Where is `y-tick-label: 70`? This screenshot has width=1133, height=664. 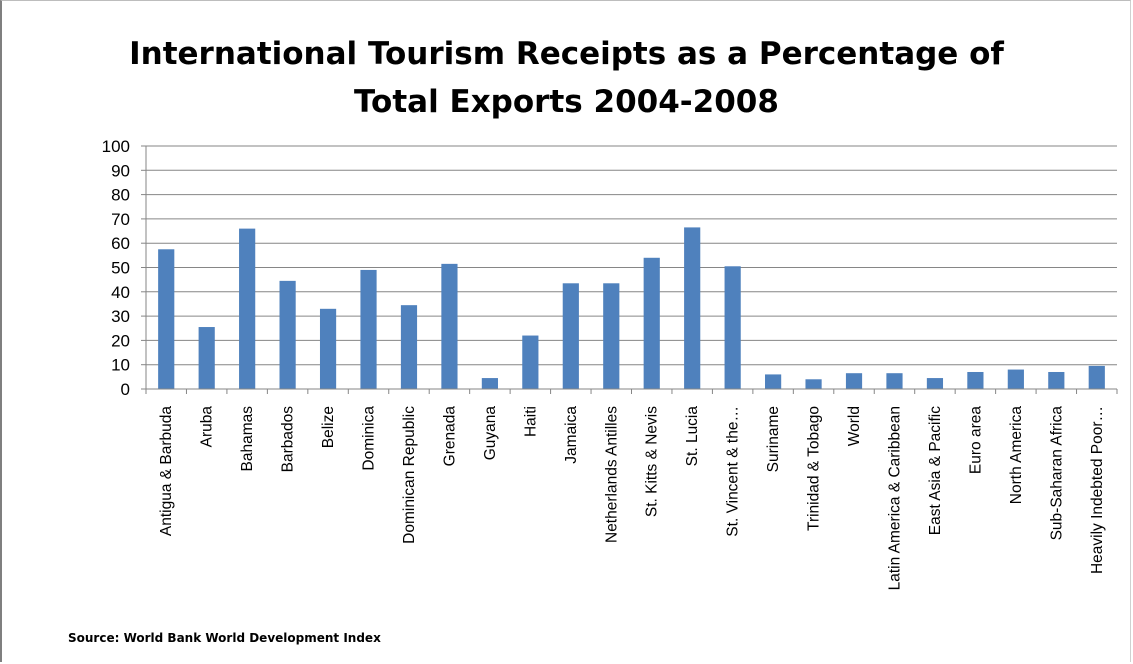
y-tick-label: 70 is located at coordinates (120, 219).